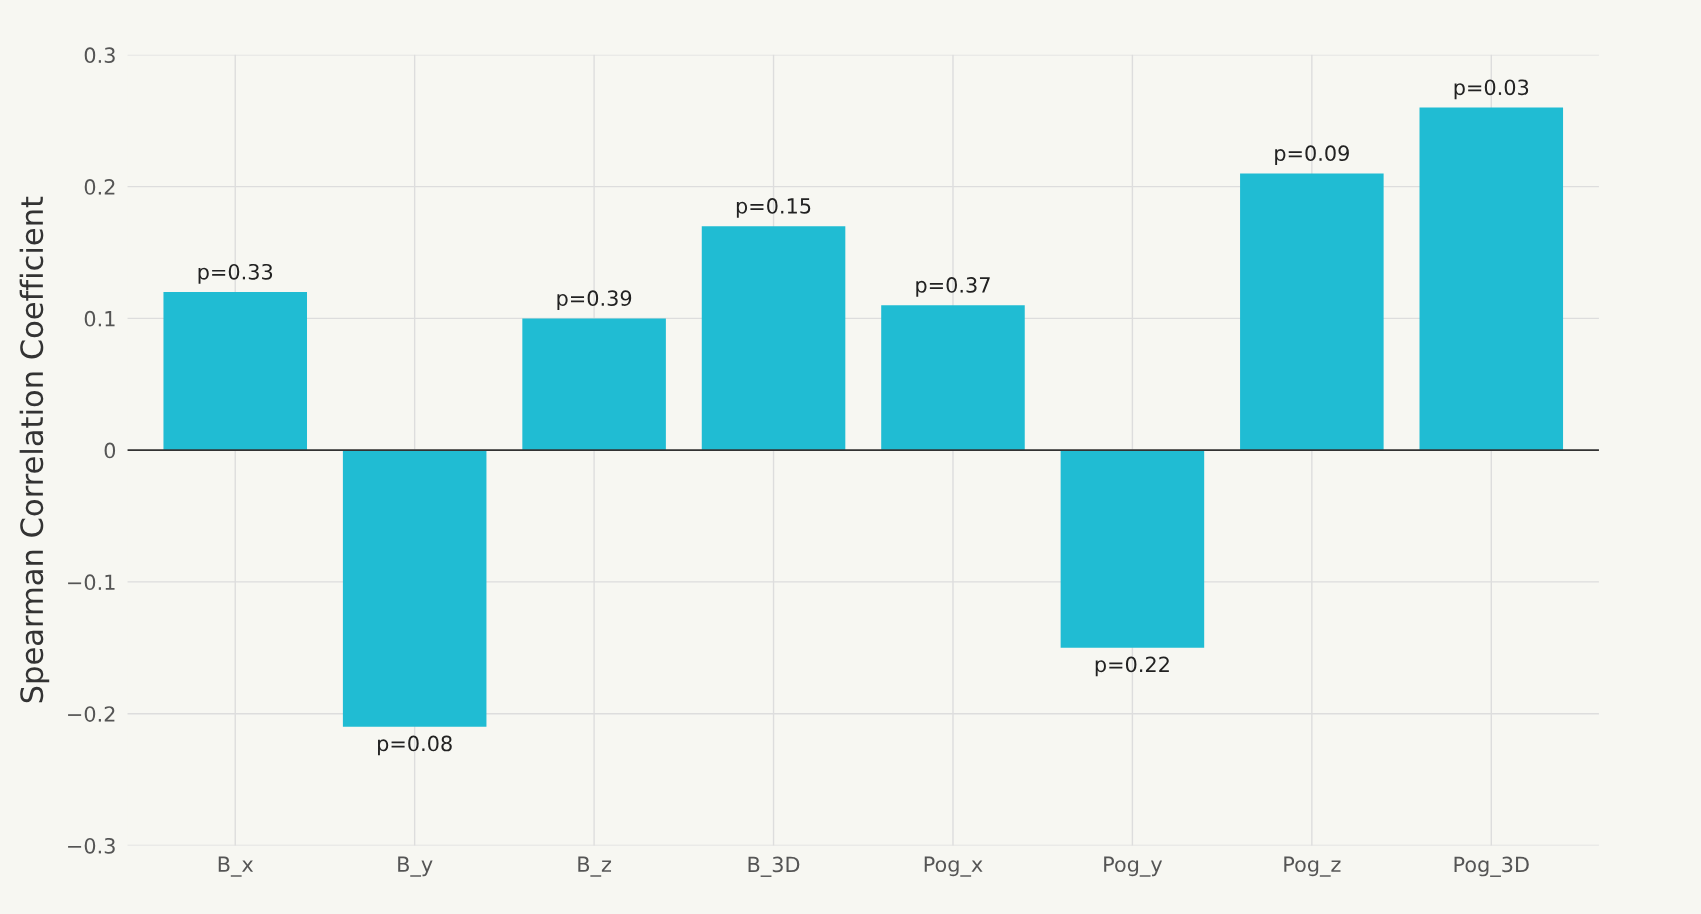 This screenshot has width=1701, height=914. I want to click on y-tick-label: −0.3, so click(91, 845).